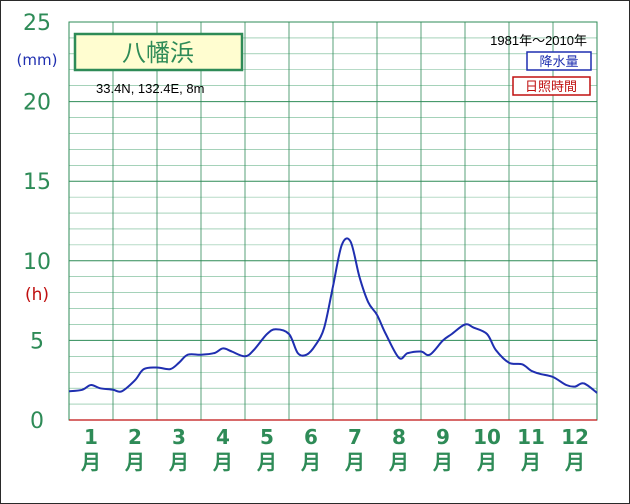  Describe the element at coordinates (443, 437) in the screenshot. I see `x-tick-month-number: 9` at that location.